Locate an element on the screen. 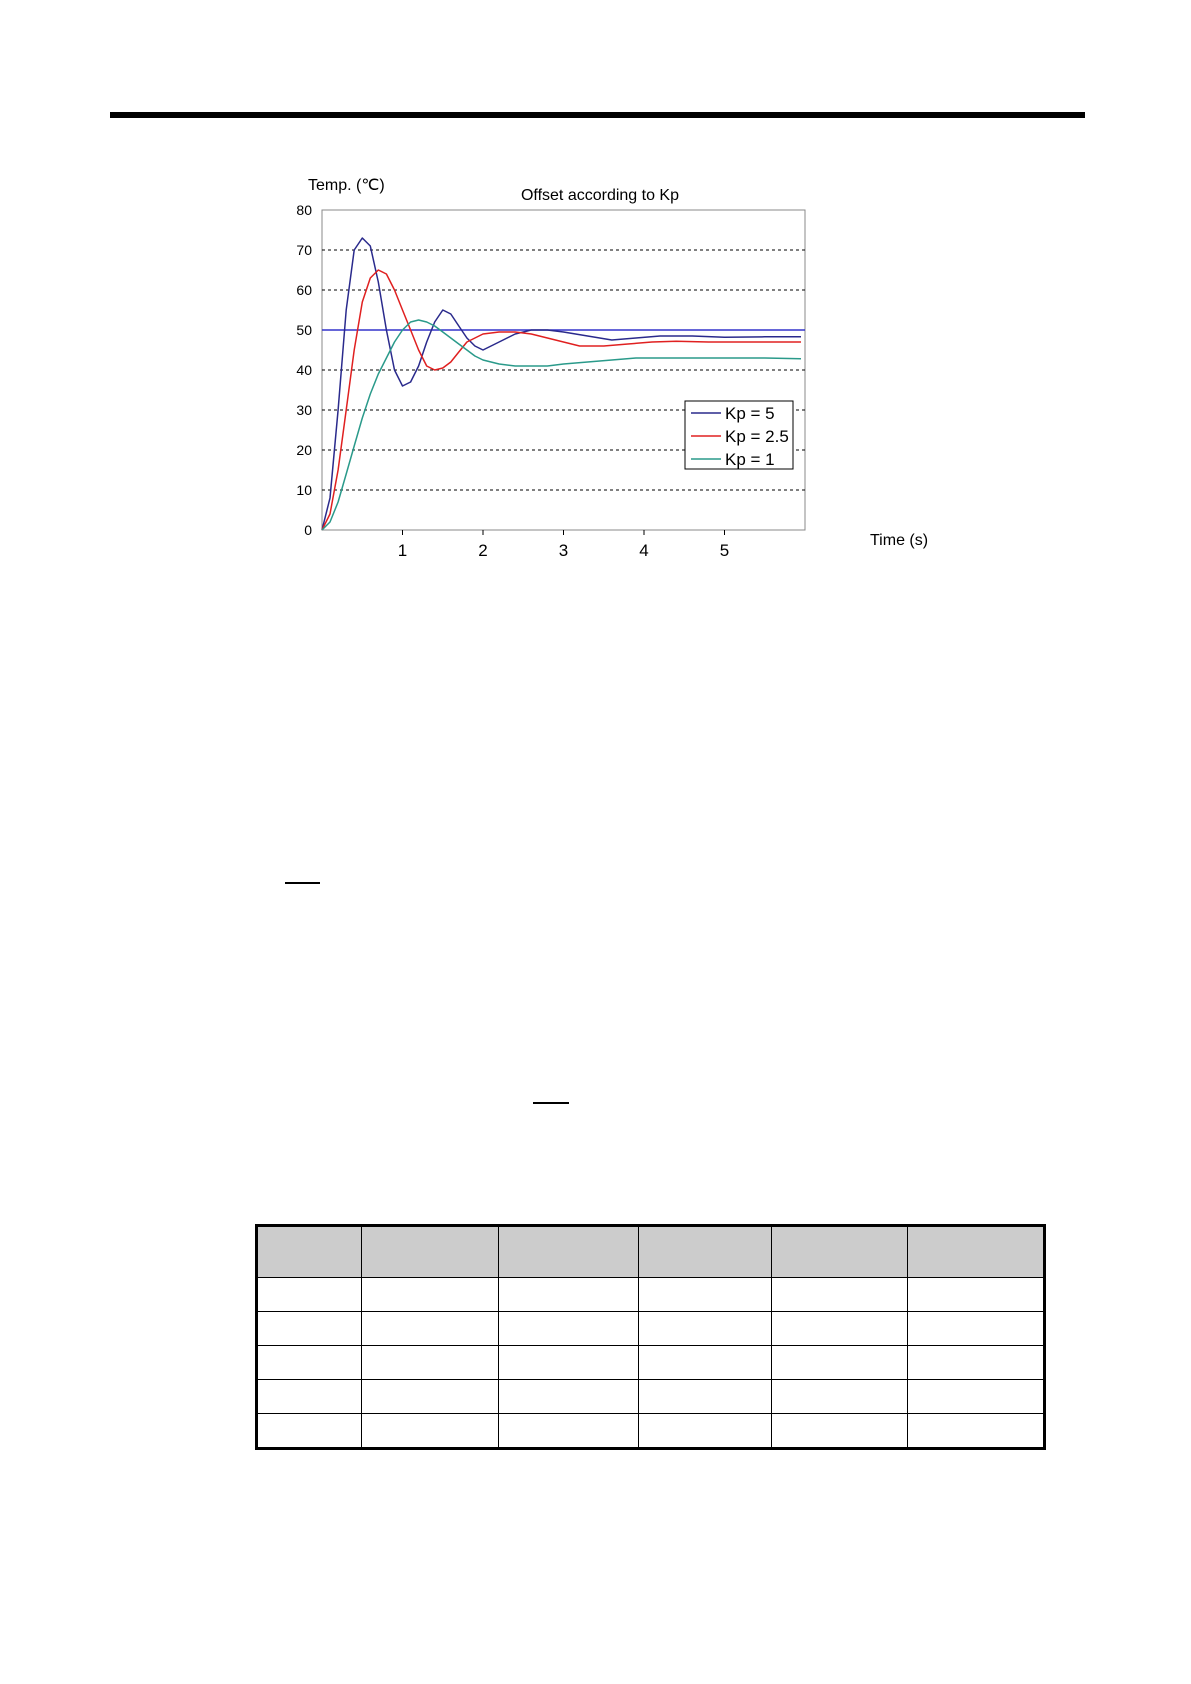 The image size is (1191, 1684). chart-legend: Kp = 5 Kp = 2.5 Kp = 1 is located at coordinates (739, 435).